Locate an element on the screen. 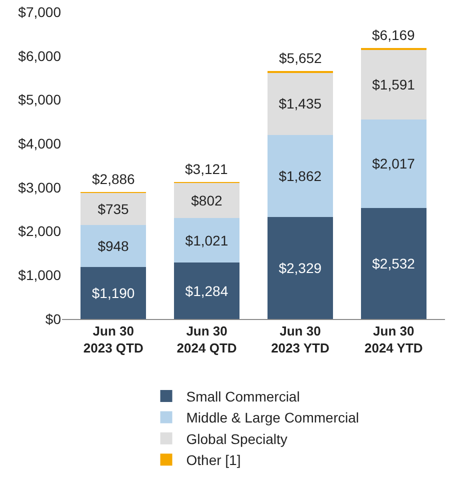 The height and width of the screenshot is (485, 455). data-label: $802 is located at coordinates (206, 200).